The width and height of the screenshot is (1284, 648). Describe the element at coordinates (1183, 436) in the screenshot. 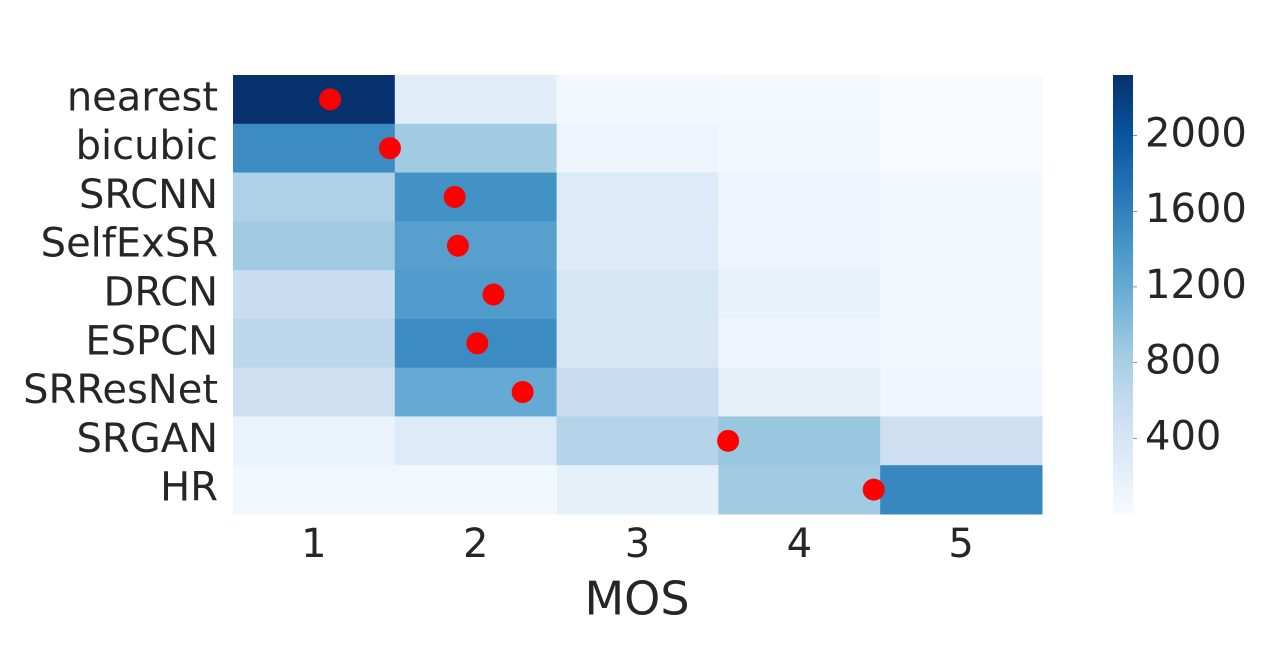

I see `colorbar-tick-label: 400` at that location.